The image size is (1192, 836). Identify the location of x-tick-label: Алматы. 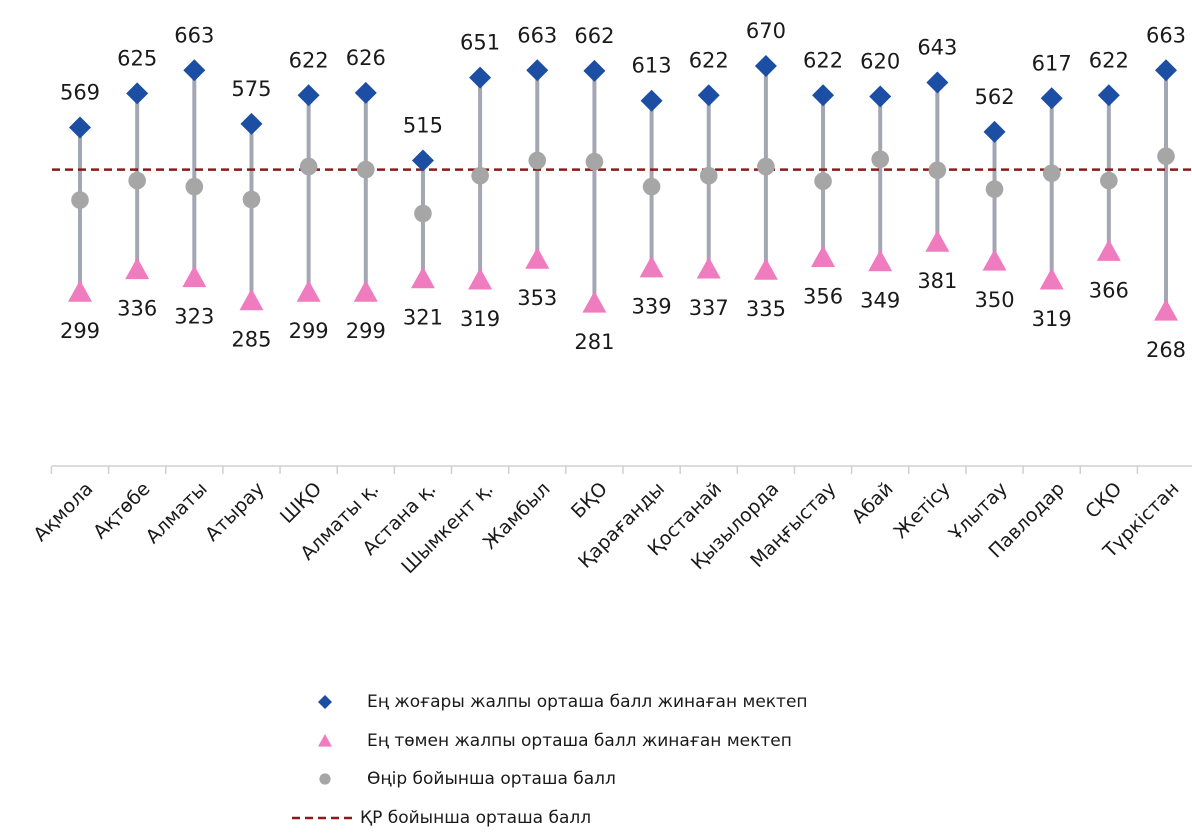
(177, 513).